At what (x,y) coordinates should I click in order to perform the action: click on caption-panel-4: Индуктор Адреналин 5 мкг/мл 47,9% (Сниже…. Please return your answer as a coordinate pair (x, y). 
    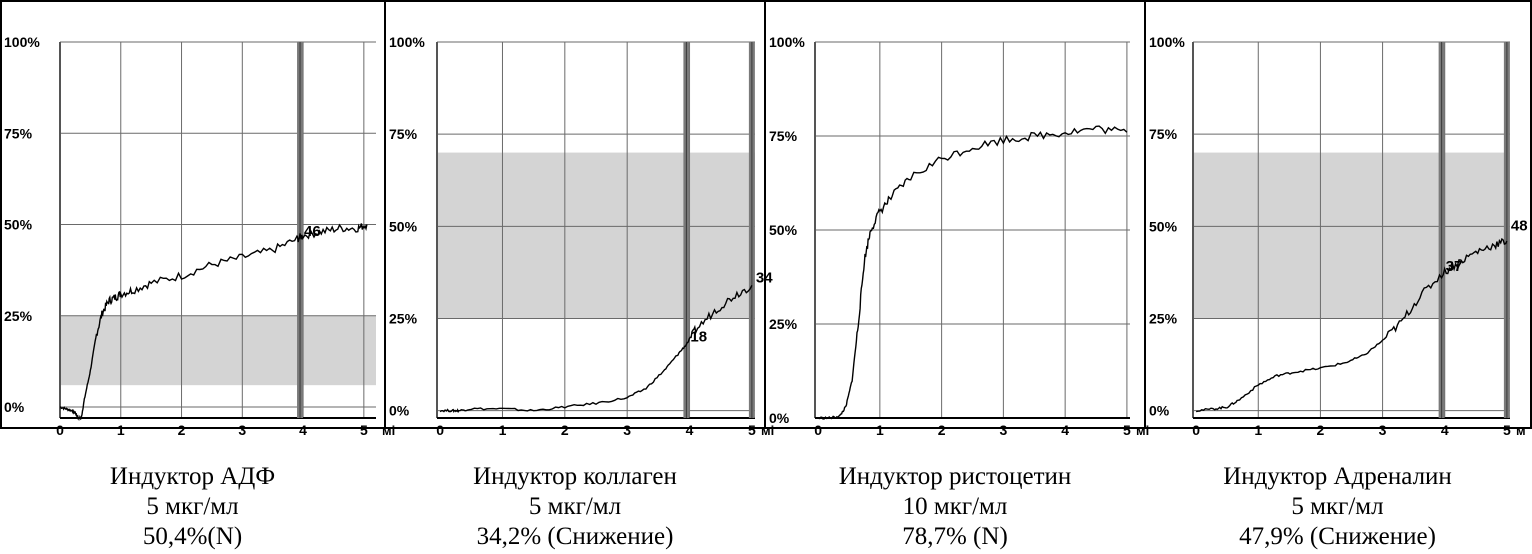
    Looking at the image, I should click on (1337, 507).